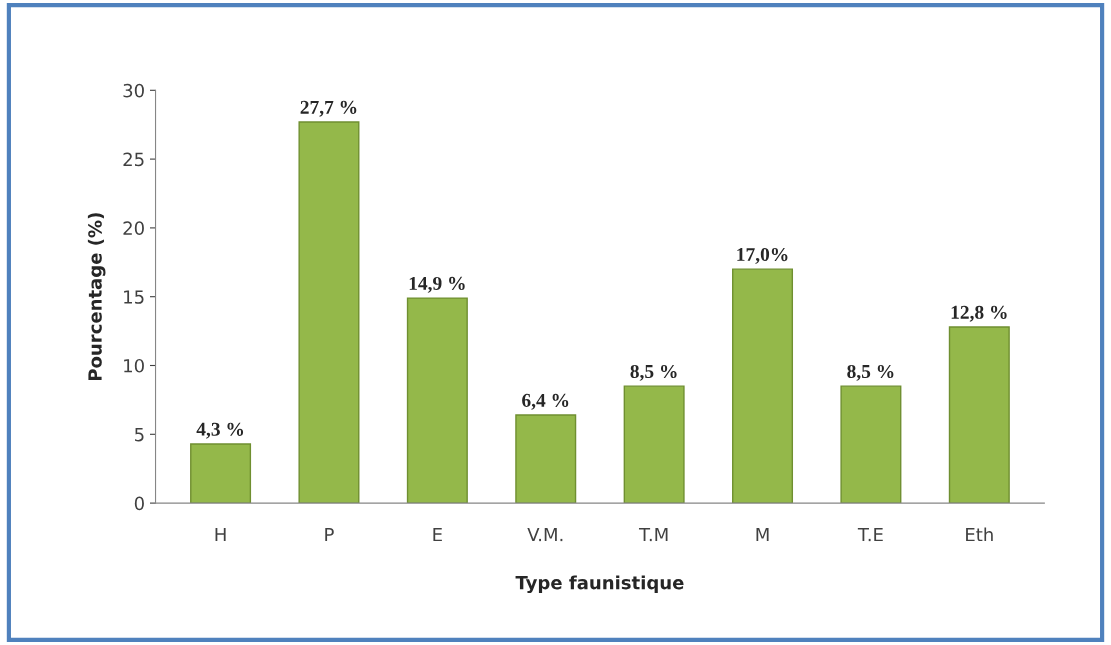 The width and height of the screenshot is (1111, 645). I want to click on x-tick-label: T.M, so click(653, 534).